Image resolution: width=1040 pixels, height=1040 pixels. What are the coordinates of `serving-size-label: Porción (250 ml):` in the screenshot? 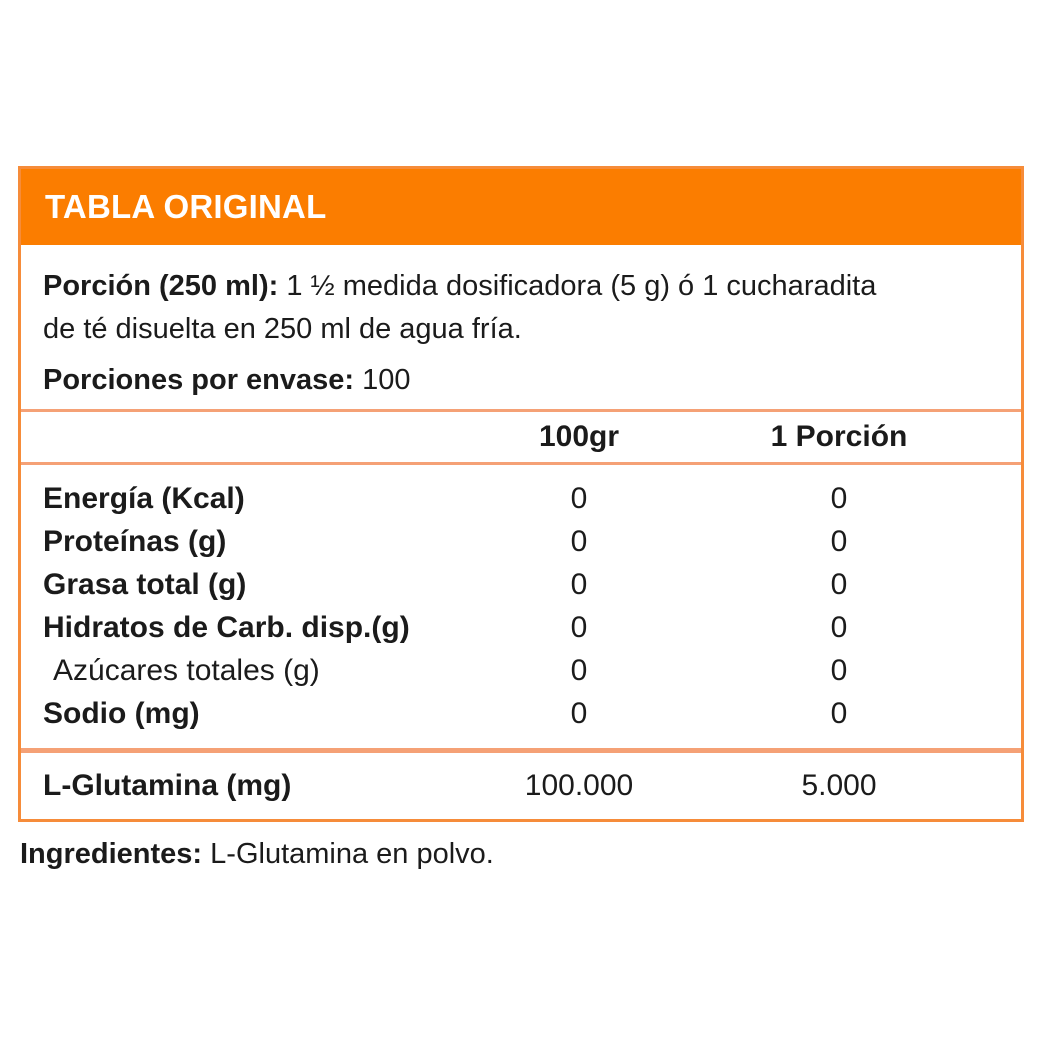 It's located at (161, 286).